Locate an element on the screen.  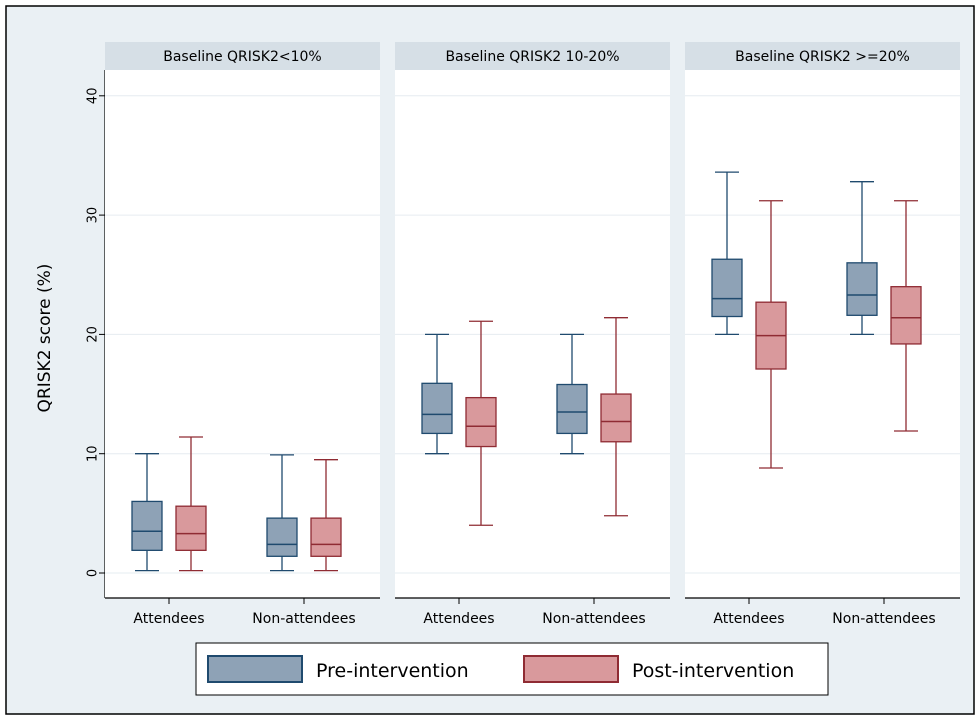
legend-swatch-post is located at coordinates (571, 669).